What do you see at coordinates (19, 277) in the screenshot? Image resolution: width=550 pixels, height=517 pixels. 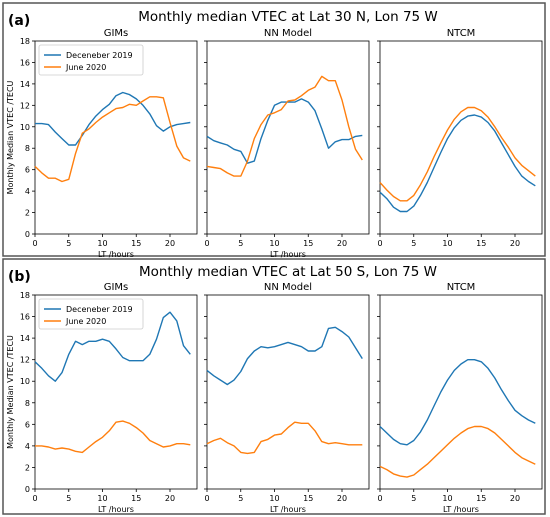 I see `panel-b-label: (b)` at bounding box center [19, 277].